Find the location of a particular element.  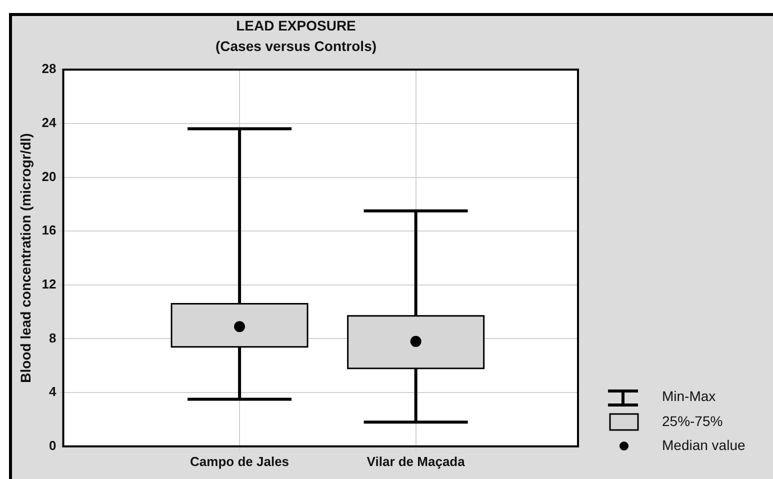

y-tick-label: 16 is located at coordinates (49, 230).